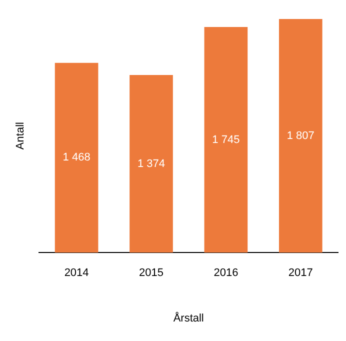 The image size is (346, 341). I want to click on data-label: 1 807, so click(300, 136).